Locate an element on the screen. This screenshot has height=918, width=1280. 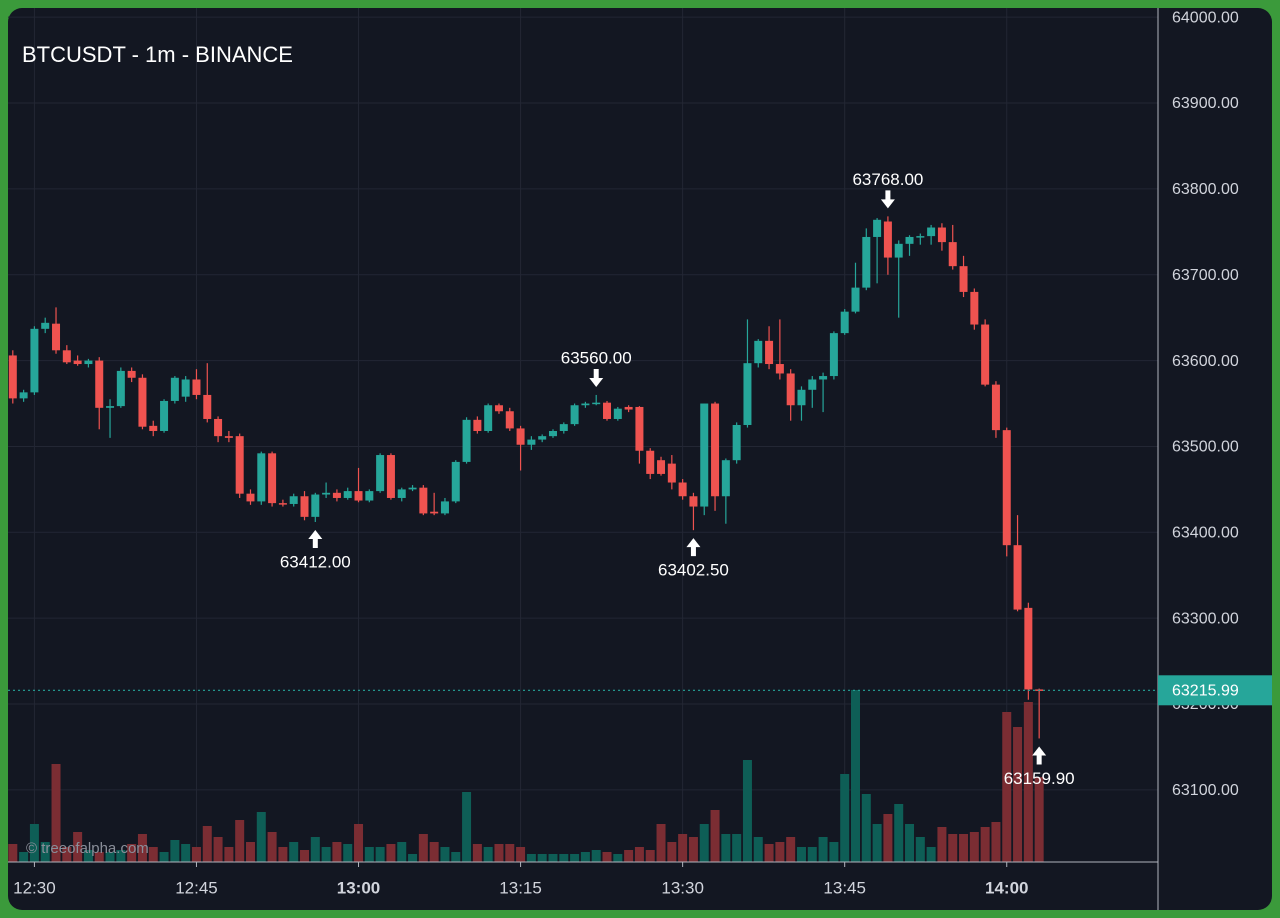
annotation-label: 63159.90 is located at coordinates (1039, 778).